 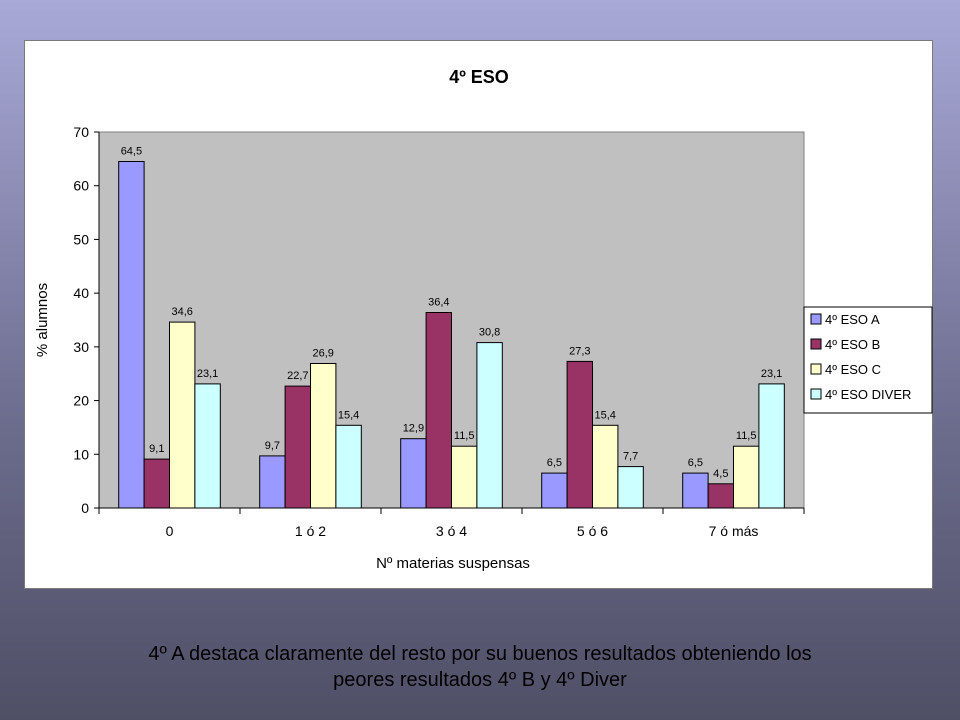 What do you see at coordinates (81, 186) in the screenshot?
I see `y-tick-label: 60` at bounding box center [81, 186].